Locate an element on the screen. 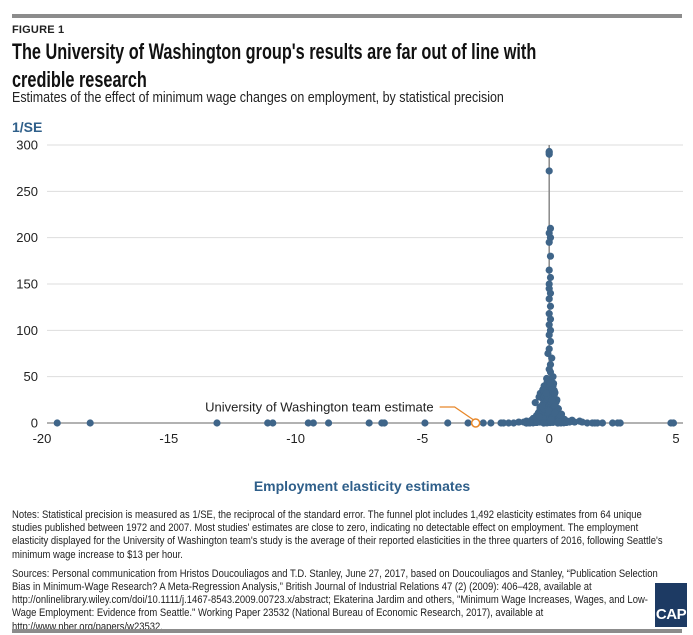  x-axis-title: Employment elasticity estimates is located at coordinates (362, 486).